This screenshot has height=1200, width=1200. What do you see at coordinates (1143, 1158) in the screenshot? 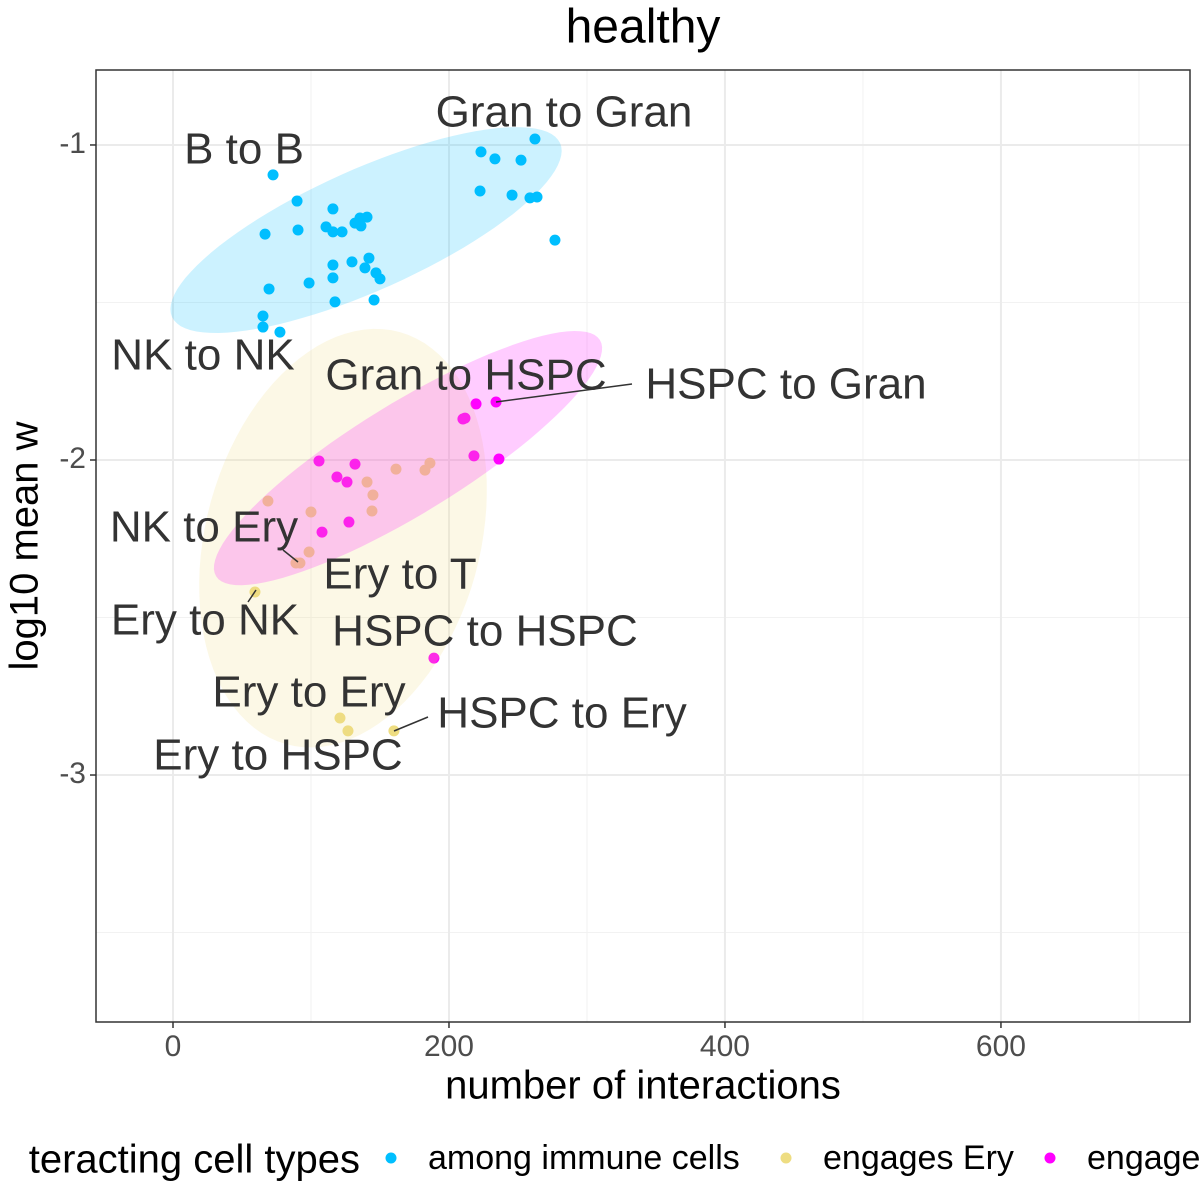
I see `legend-label: engage` at bounding box center [1143, 1158].